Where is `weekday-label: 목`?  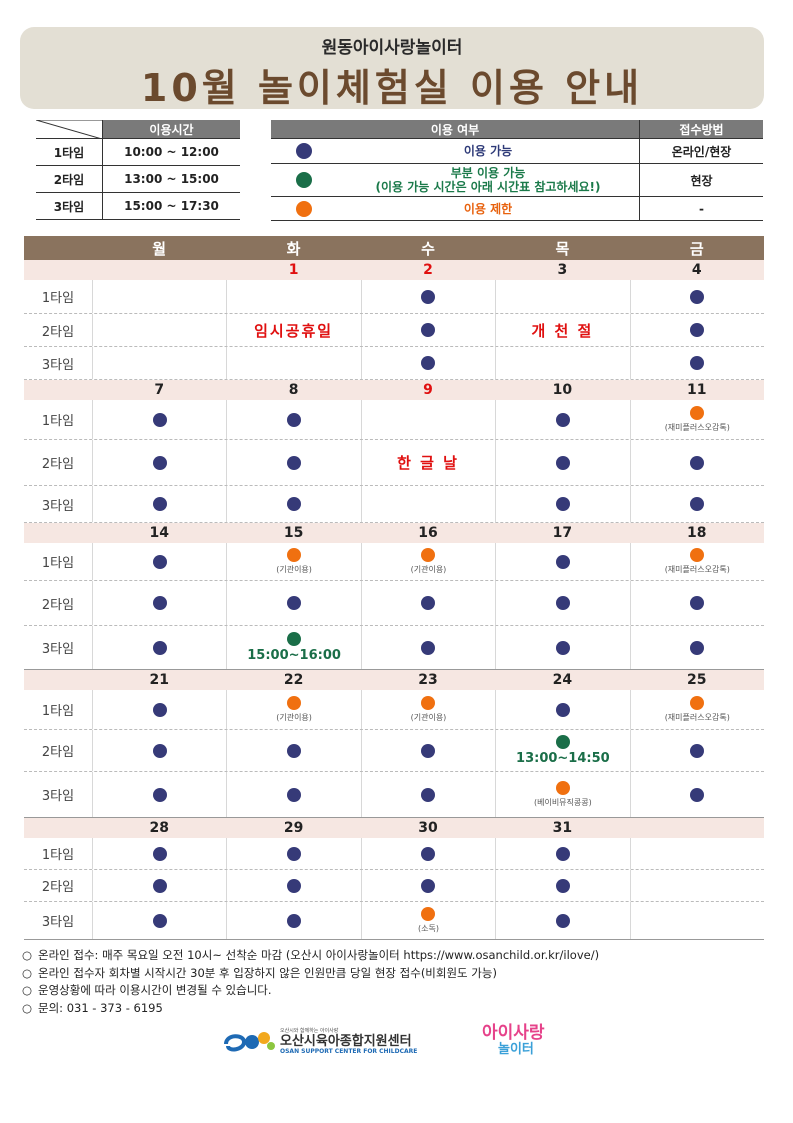
weekday-label: 목 is located at coordinates (562, 248).